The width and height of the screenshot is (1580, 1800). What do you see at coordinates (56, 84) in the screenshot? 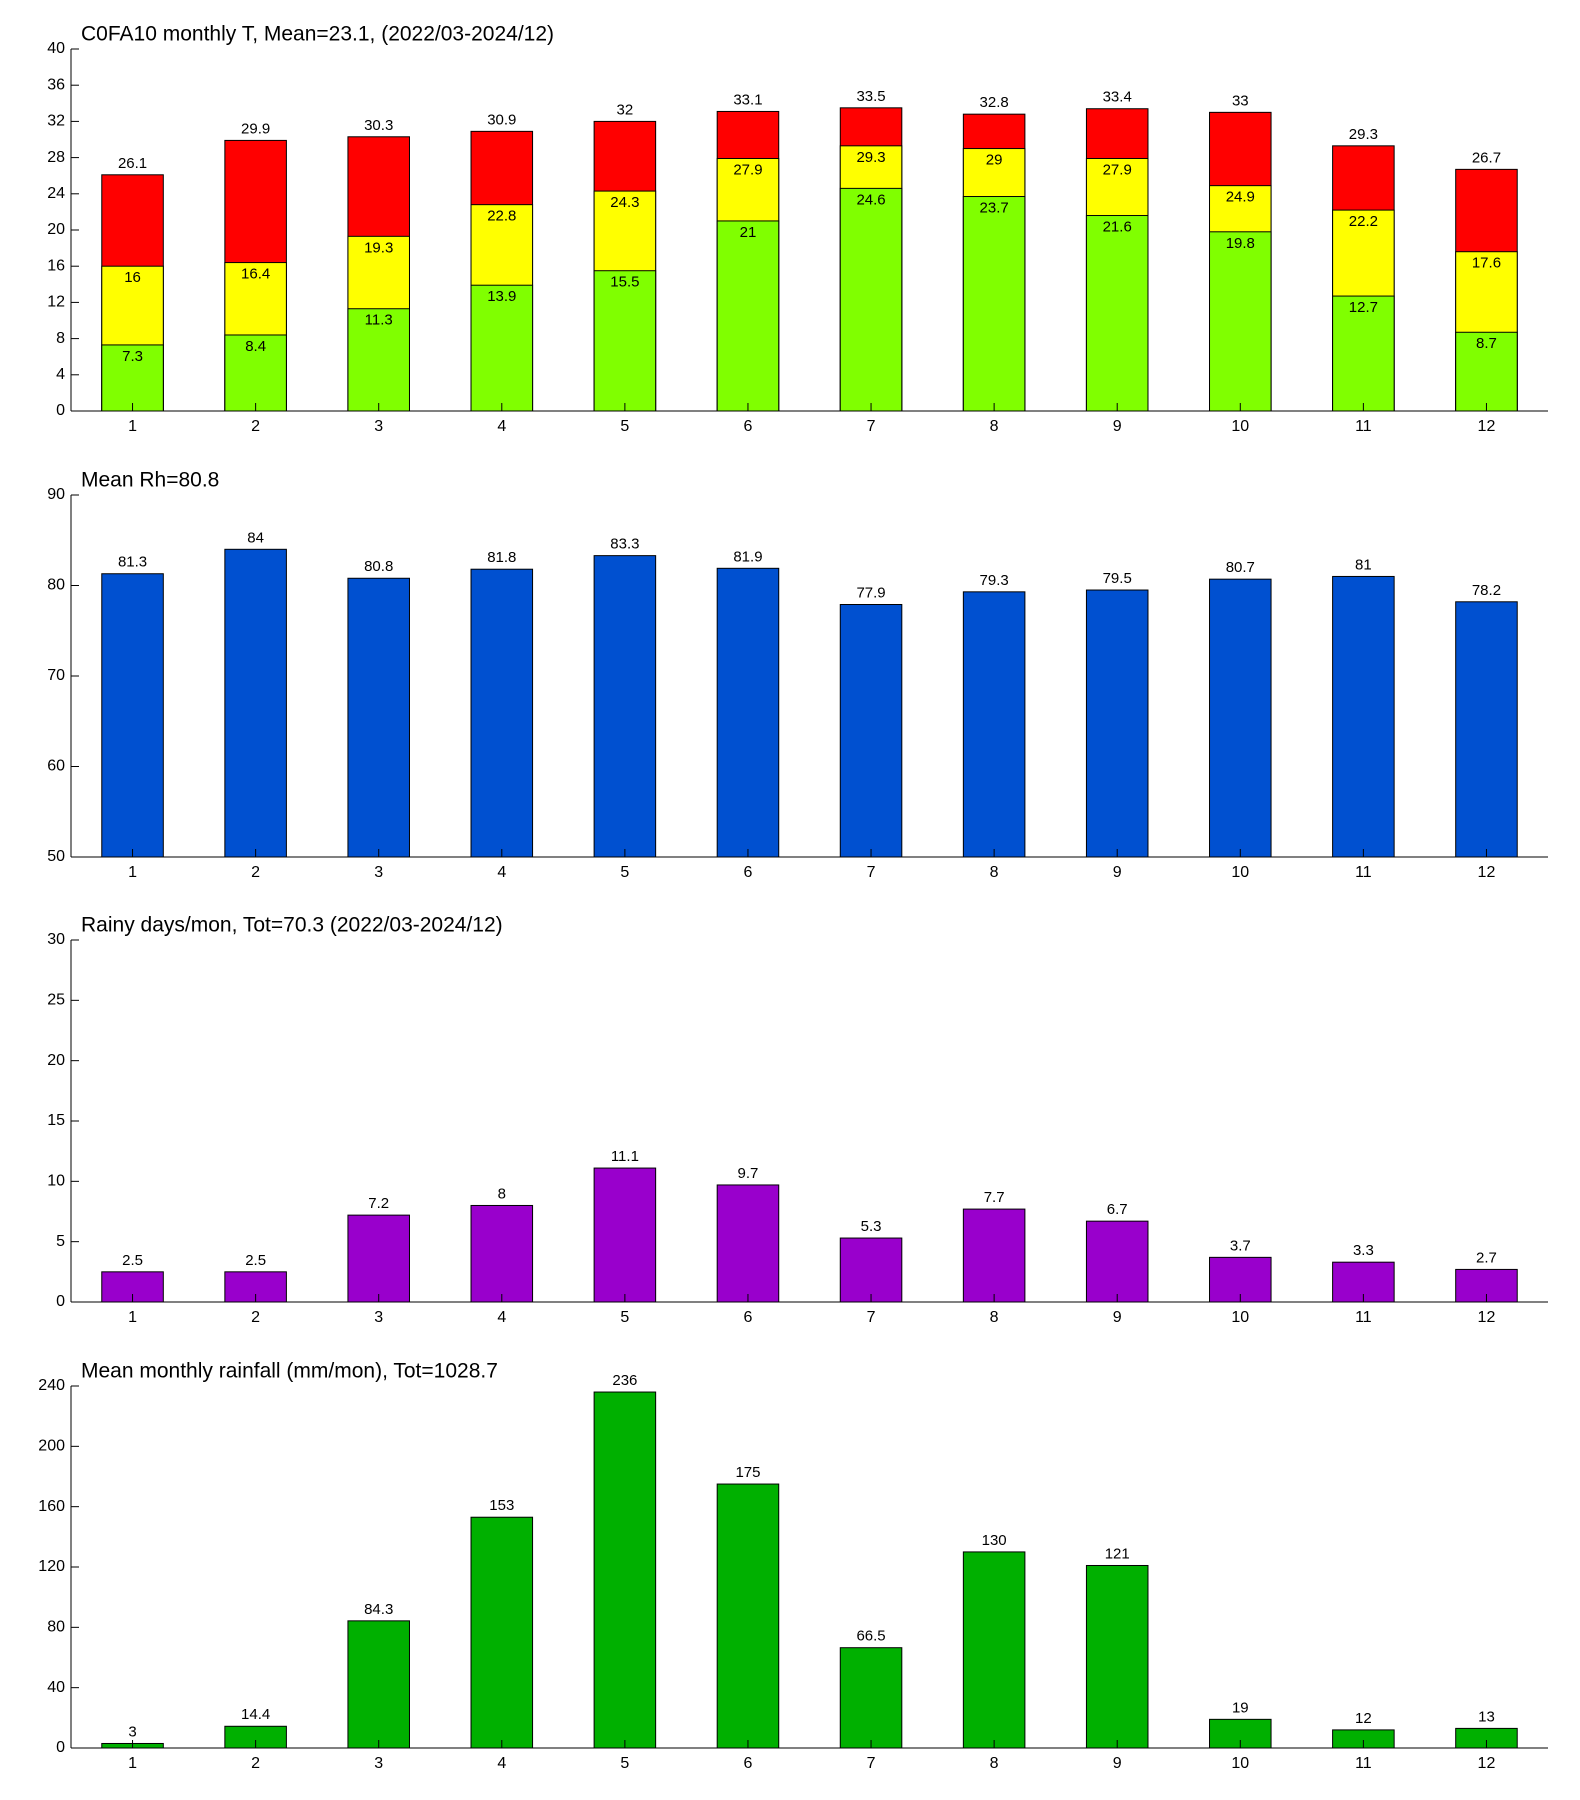
I see `y-tick-label: 36` at bounding box center [56, 84].